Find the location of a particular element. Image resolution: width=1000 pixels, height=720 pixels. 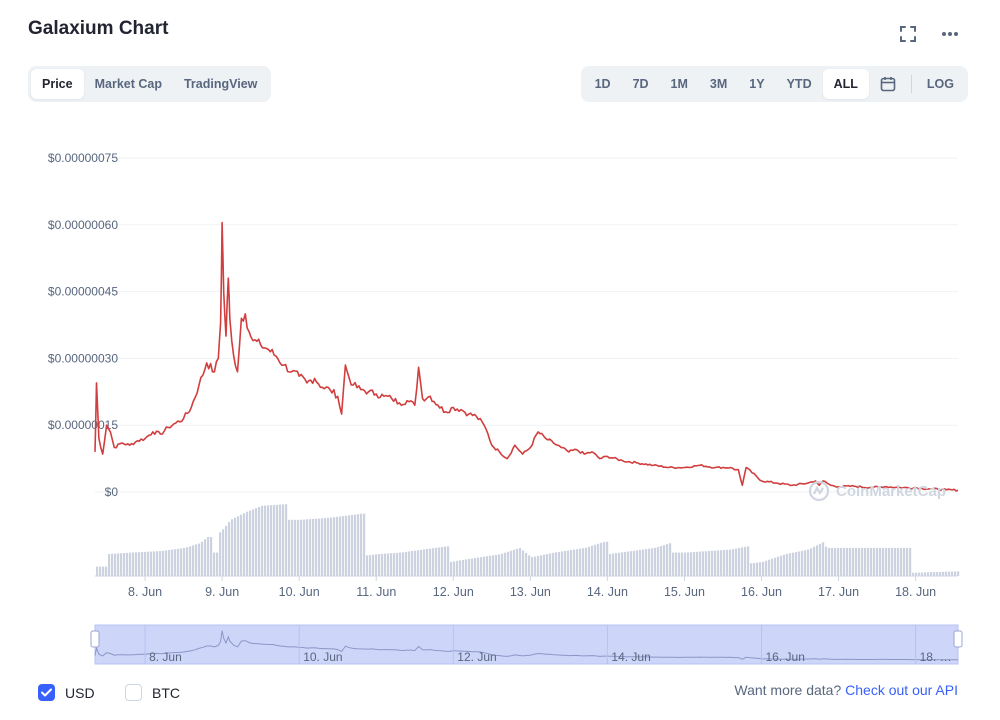

btc-checkbox: BTC is located at coordinates (152, 692).